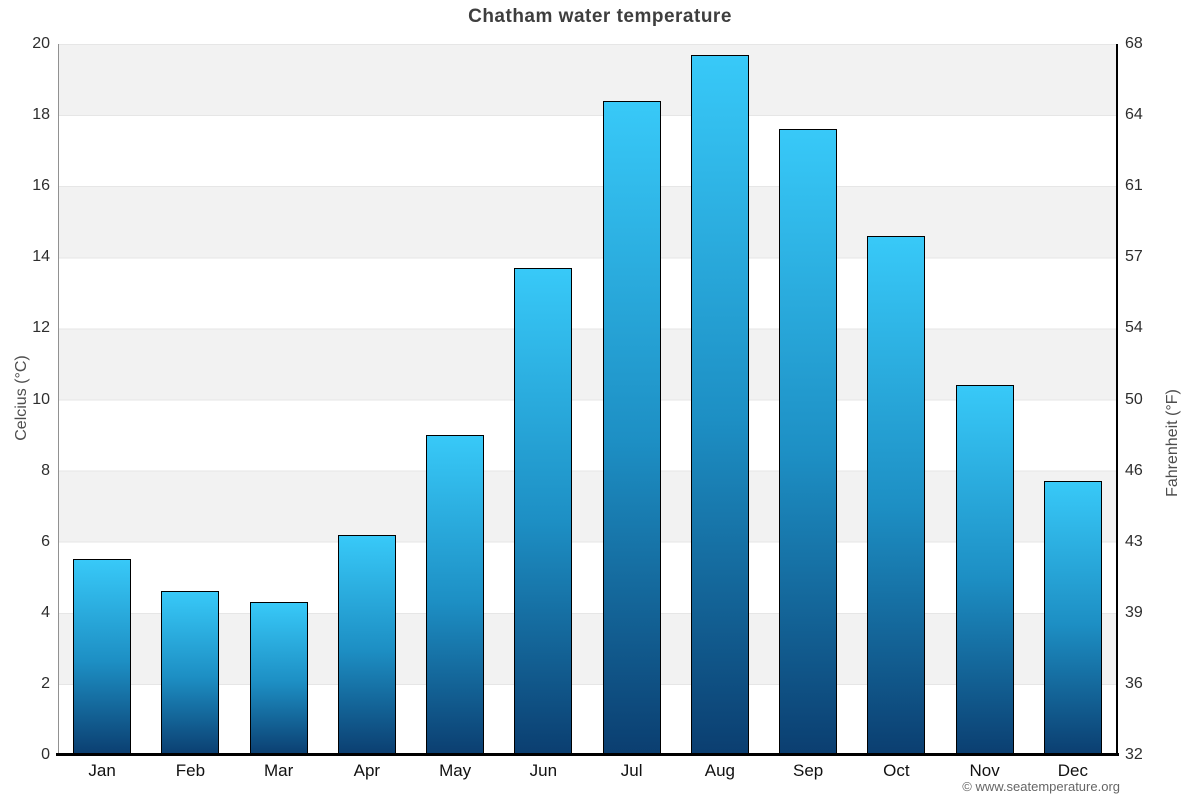 This screenshot has width=1200, height=800. Describe the element at coordinates (278, 770) in the screenshot. I see `month-label-mar: Mar` at that location.